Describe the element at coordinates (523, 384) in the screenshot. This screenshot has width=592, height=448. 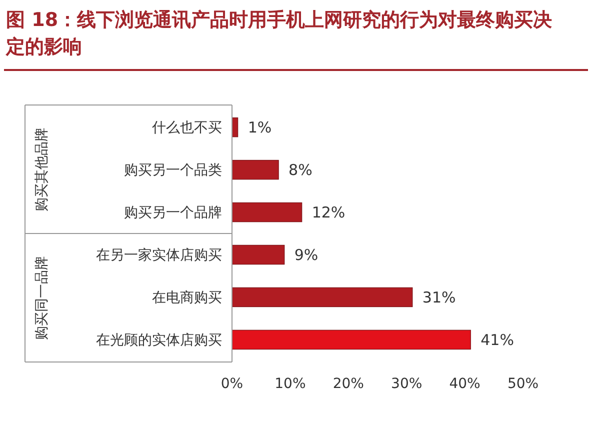
I see `x-tick-label: 50%` at that location.